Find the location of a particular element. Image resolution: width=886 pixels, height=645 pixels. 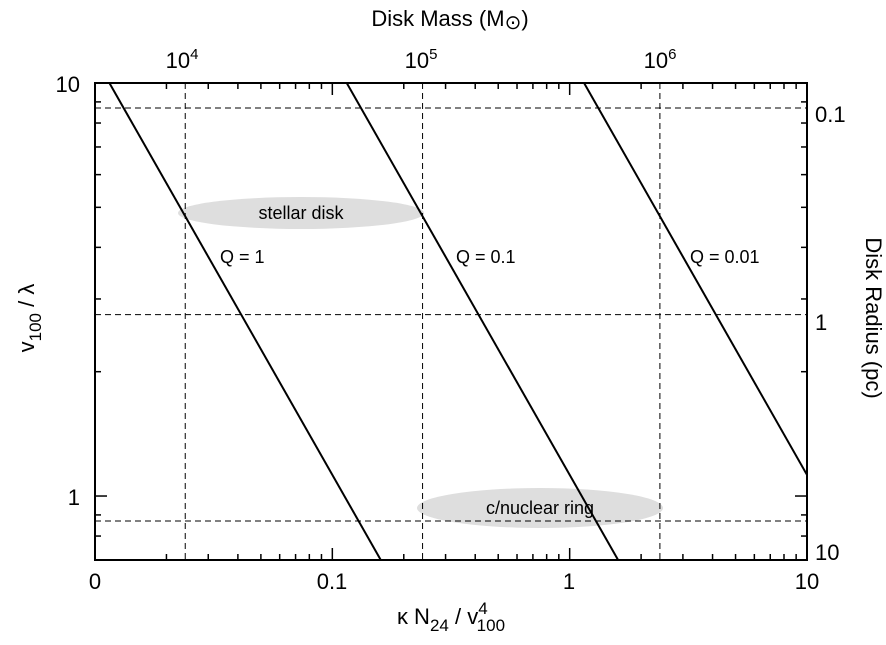

series-label-q001: Q = 0.01 is located at coordinates (725, 257).